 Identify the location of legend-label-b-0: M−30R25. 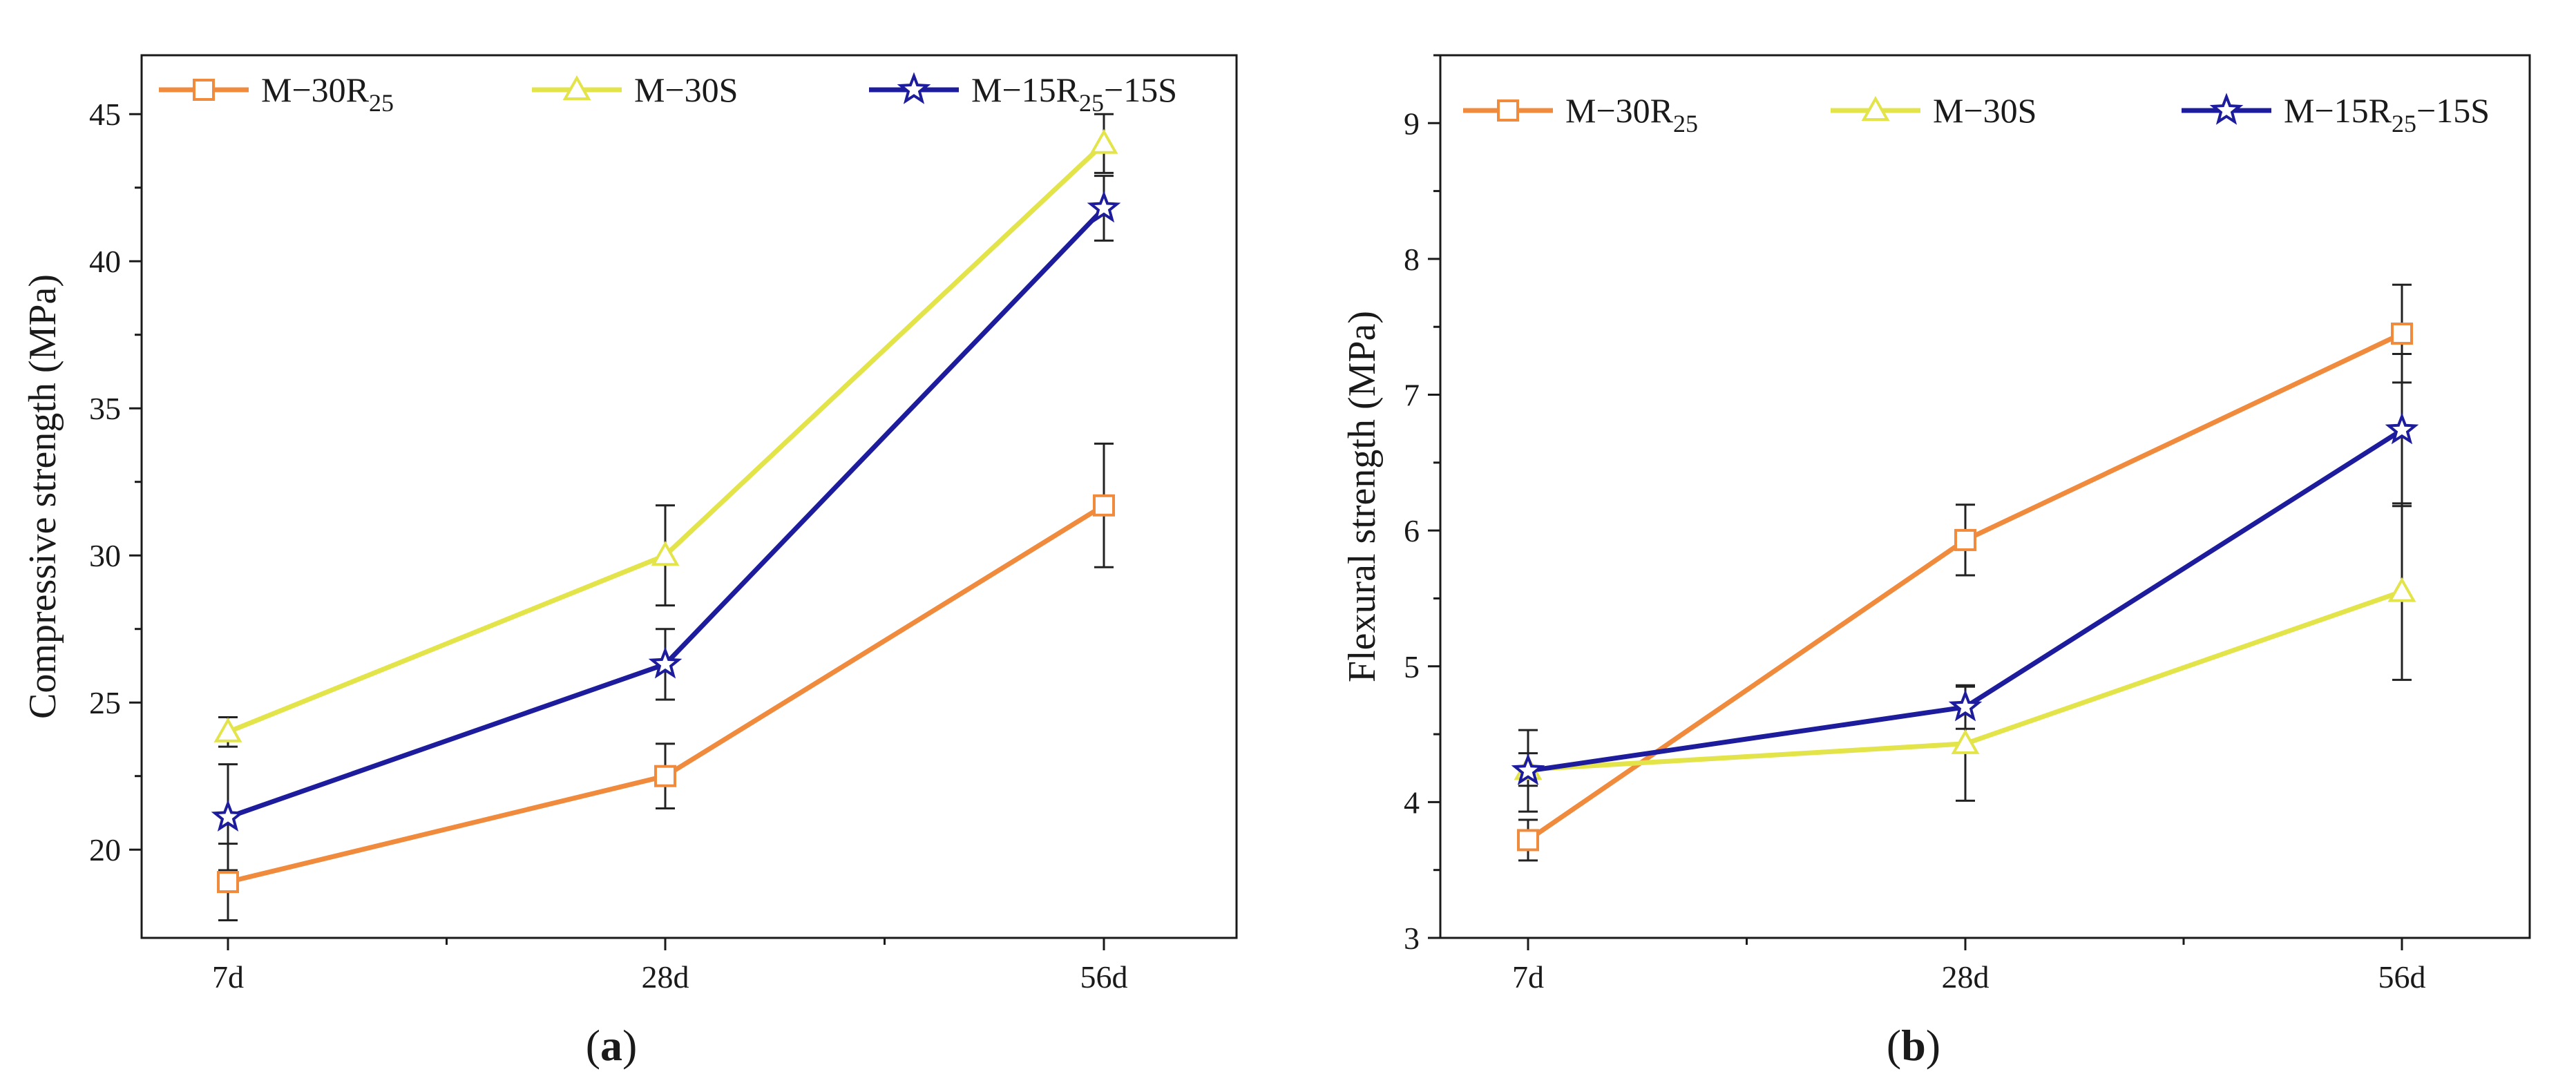
(1632, 114).